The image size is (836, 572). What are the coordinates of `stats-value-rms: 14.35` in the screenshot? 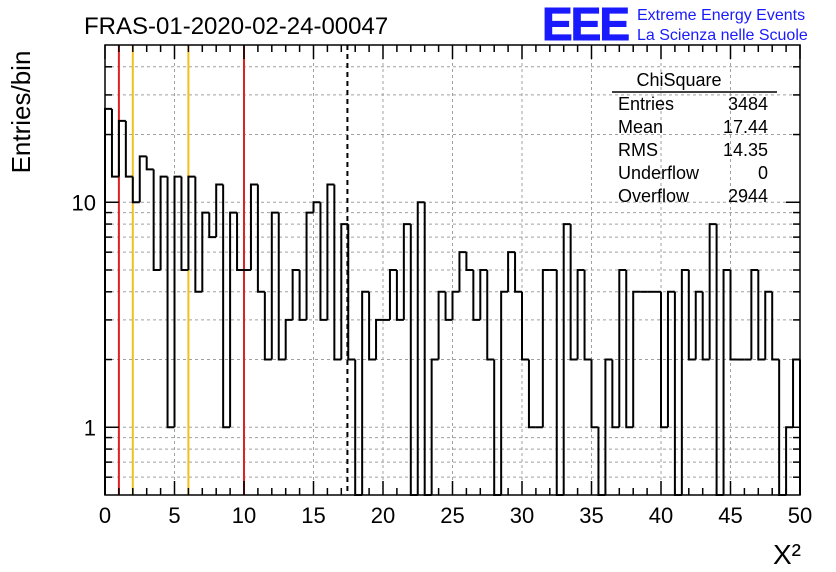 It's located at (745, 150).